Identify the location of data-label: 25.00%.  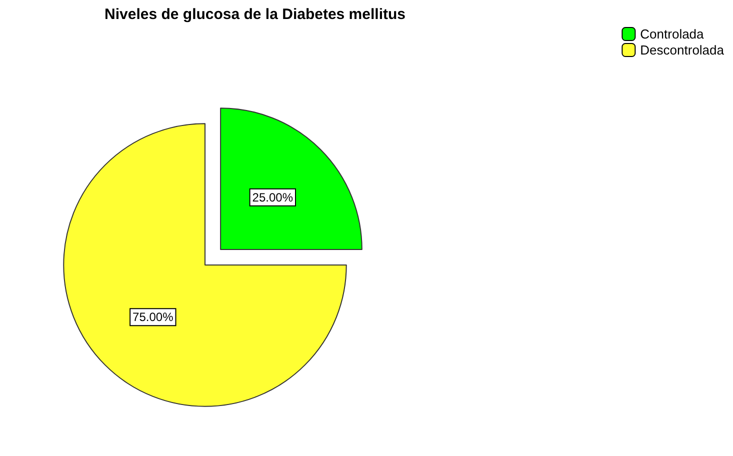
(273, 197).